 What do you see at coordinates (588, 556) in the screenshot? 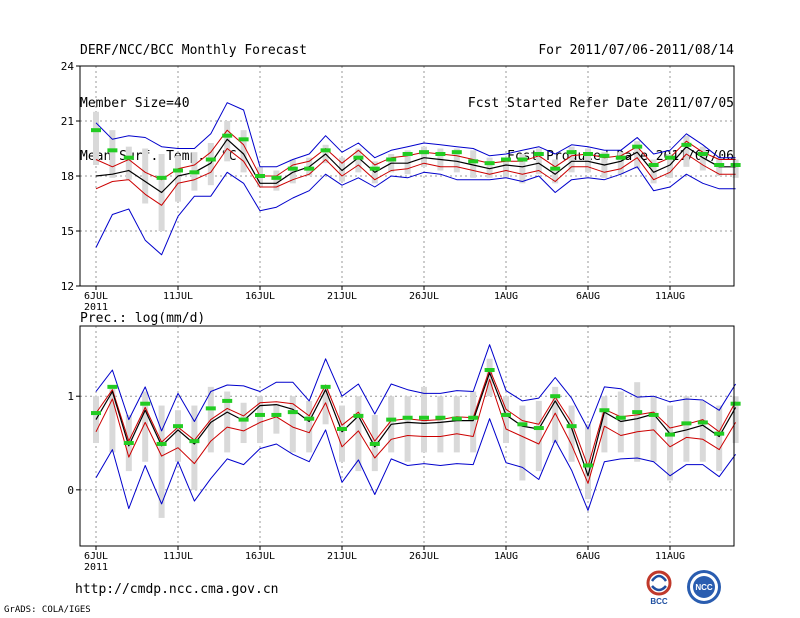
I see `panel2-xtick-label: 6AUG` at bounding box center [588, 556].